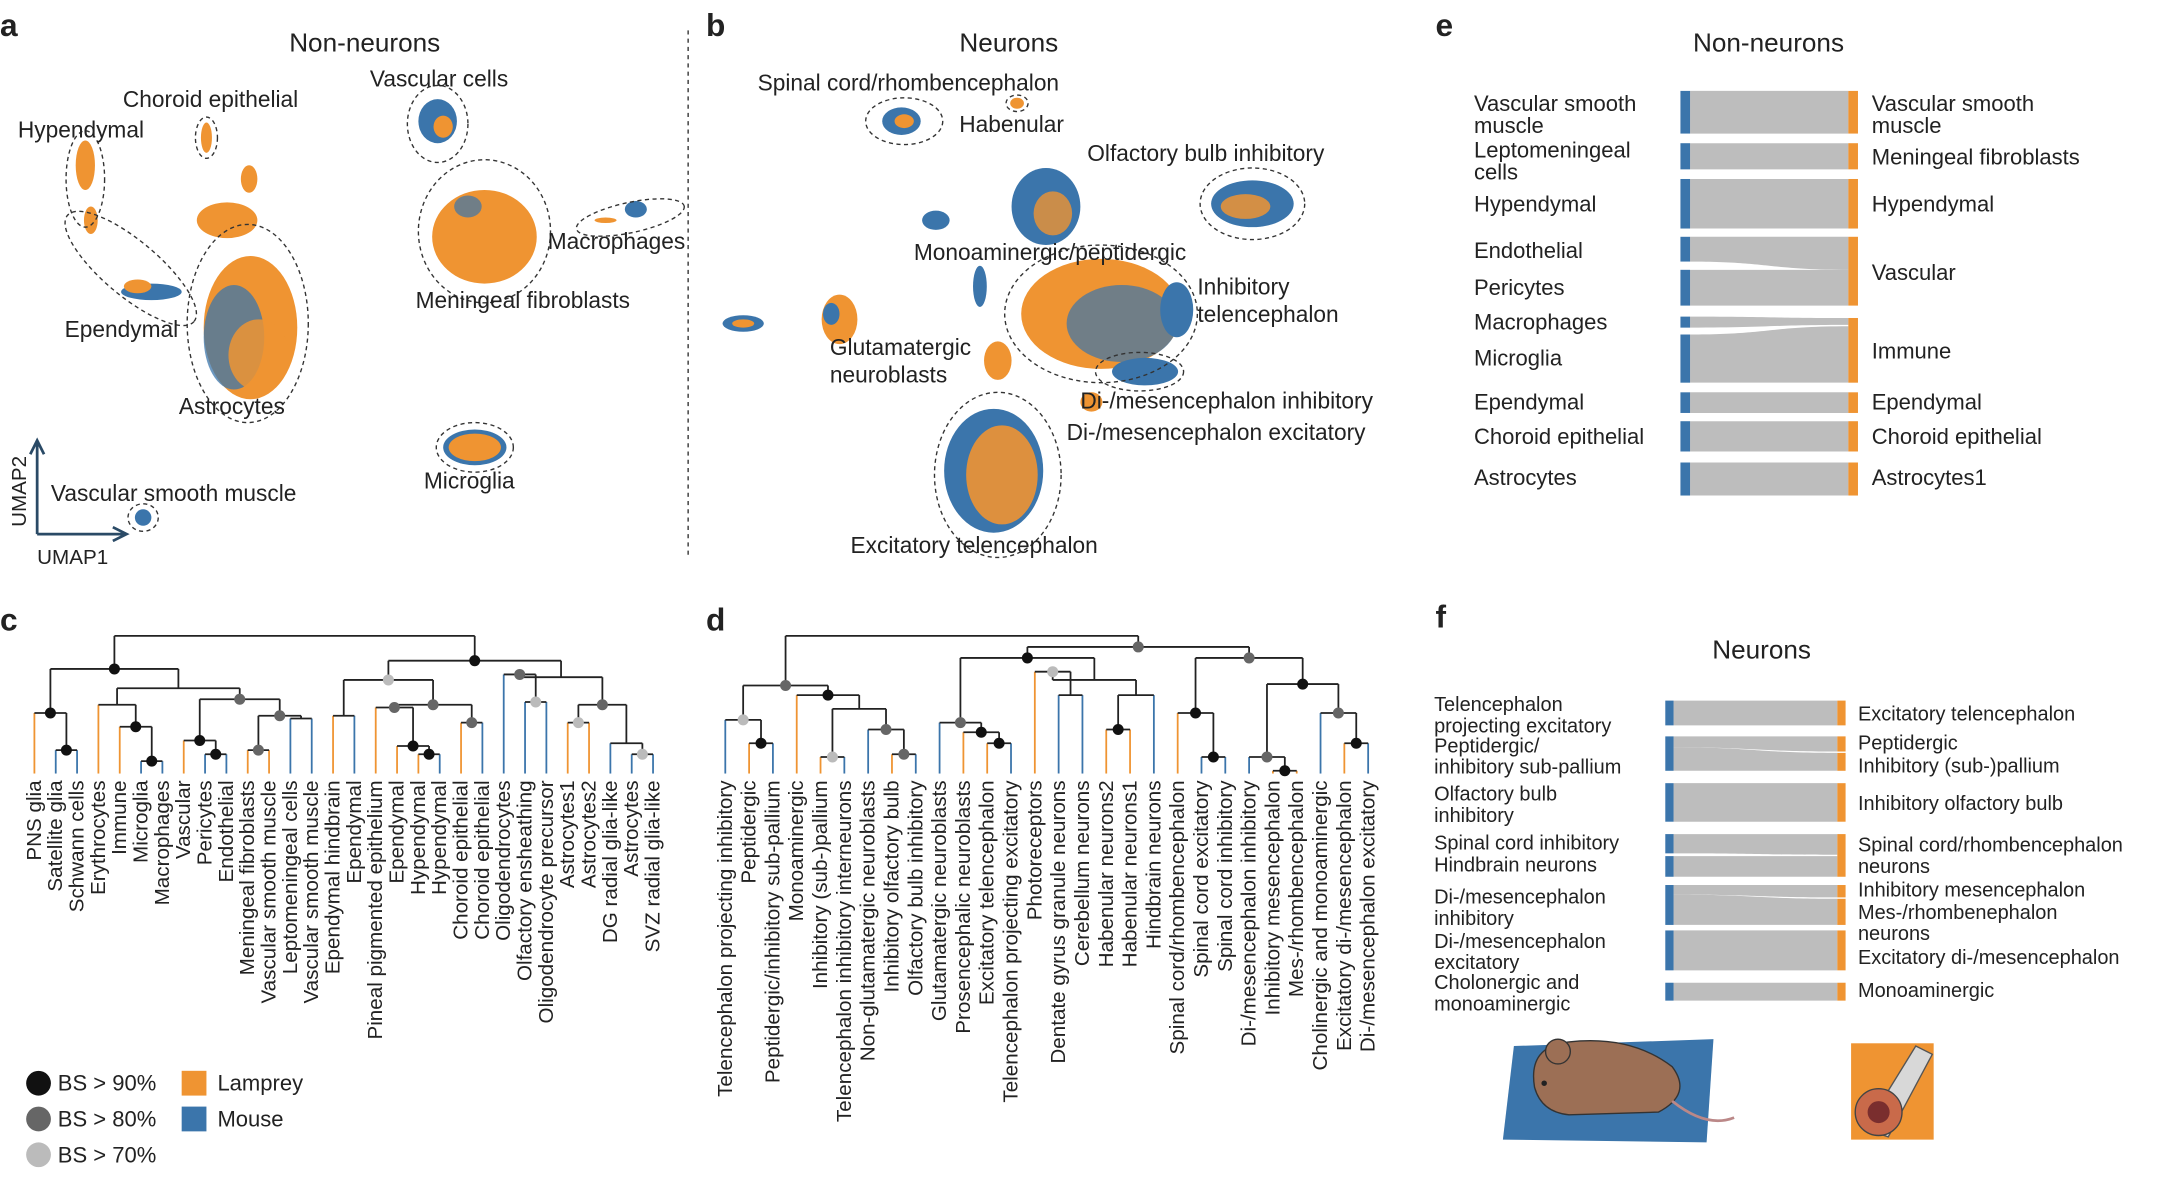  What do you see at coordinates (107, 1083) in the screenshot?
I see `legend-label: BS > 90%` at bounding box center [107, 1083].